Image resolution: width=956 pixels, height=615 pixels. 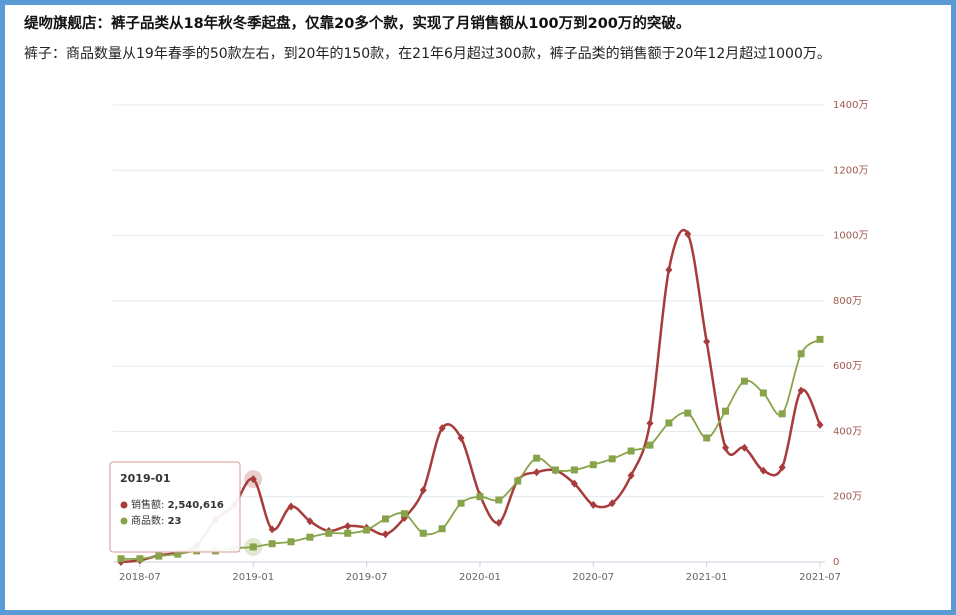 What do you see at coordinates (836, 562) in the screenshot?
I see `y-tick-label: 0` at bounding box center [836, 562].